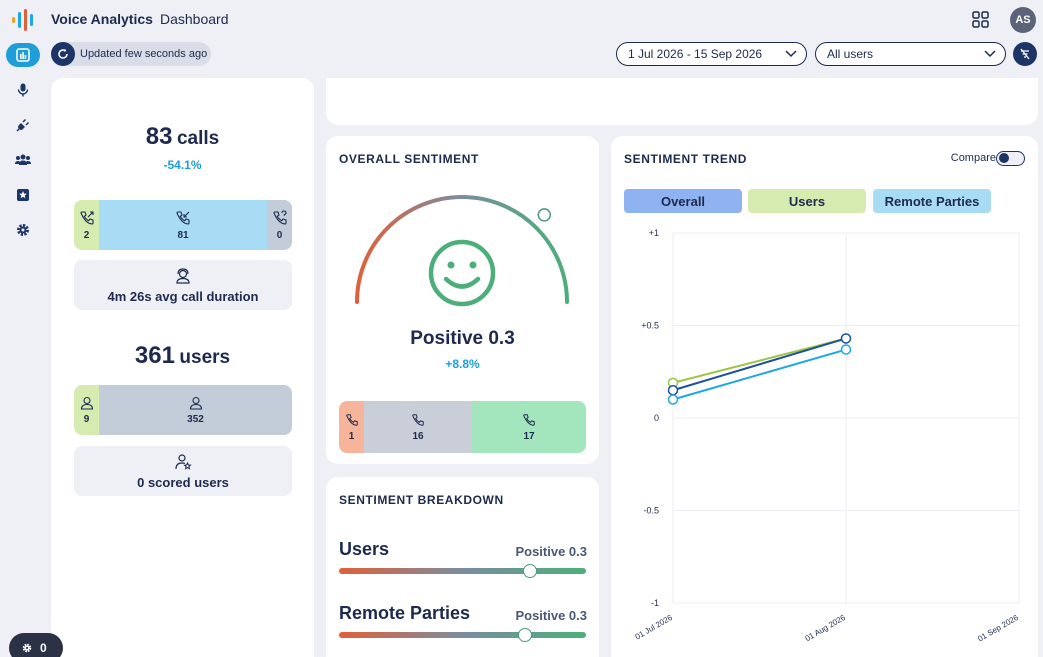  Describe the element at coordinates (529, 436) in the screenshot. I see `positive-count: 17` at that location.